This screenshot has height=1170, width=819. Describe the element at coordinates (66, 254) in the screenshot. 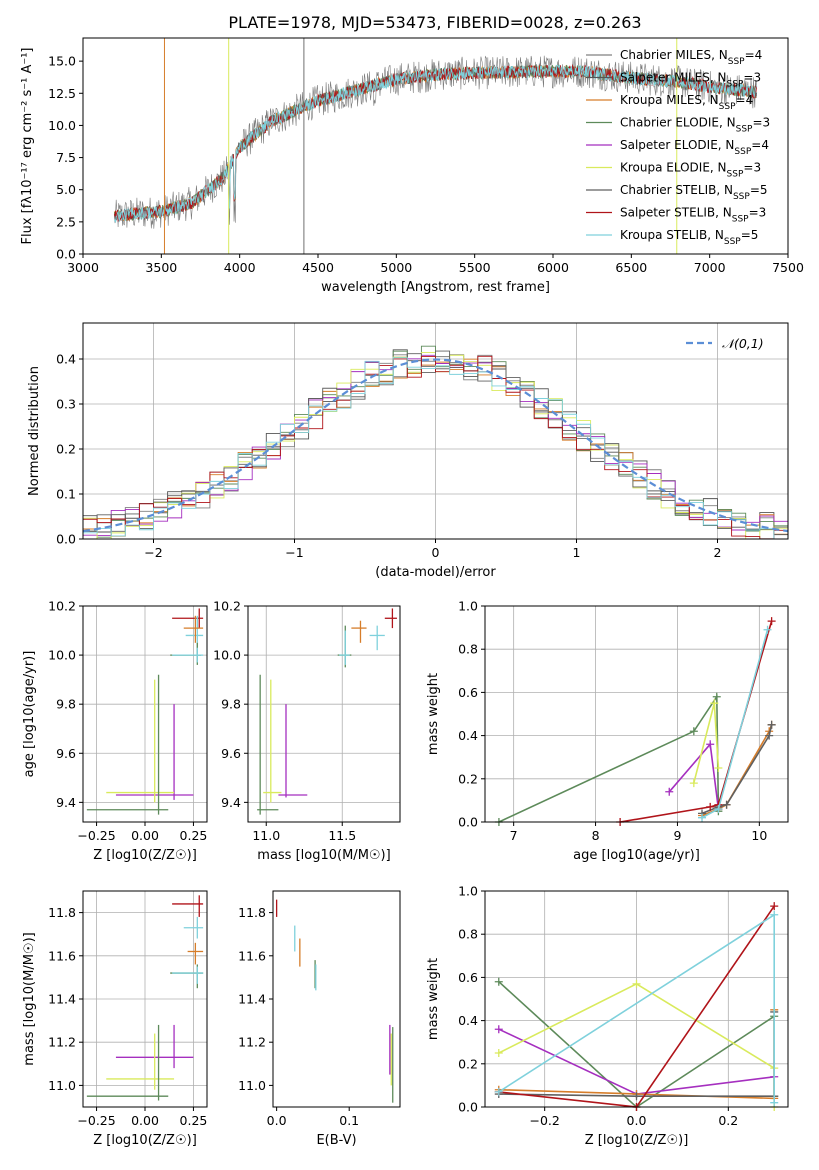

I see `y-tick-label: 0.0` at that location.